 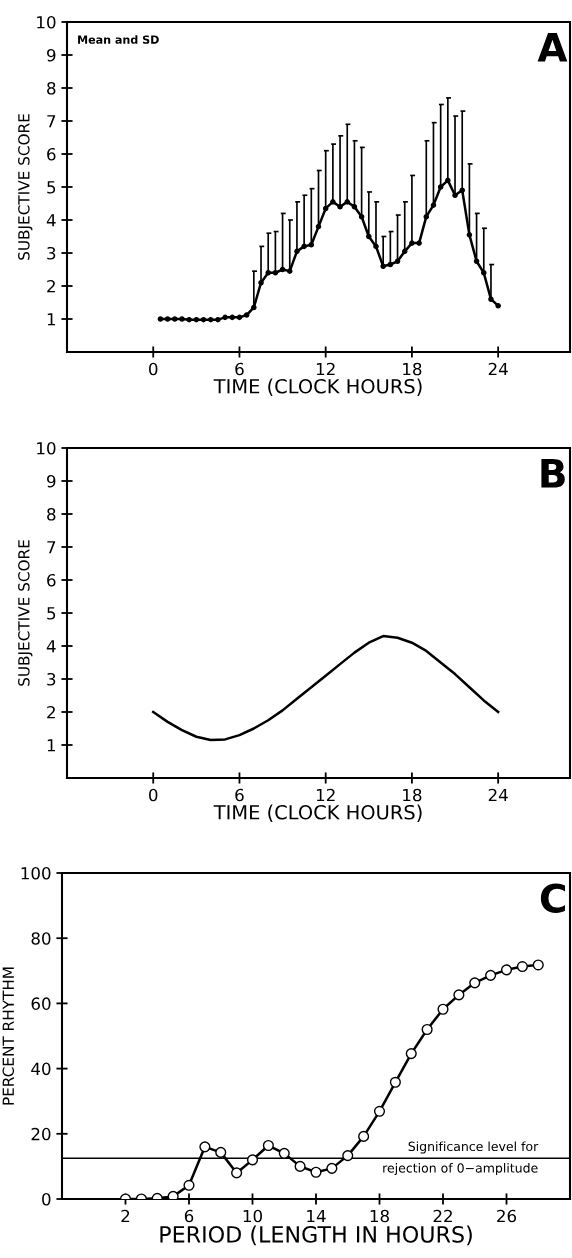 I want to click on annotation: C, so click(x=552, y=898).